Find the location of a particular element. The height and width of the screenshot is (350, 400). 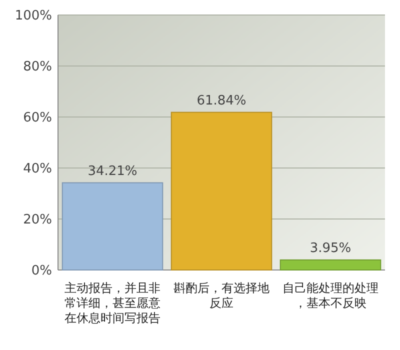

x-tick-label: 自己能处理的处理，基本不反映 is located at coordinates (330, 295).